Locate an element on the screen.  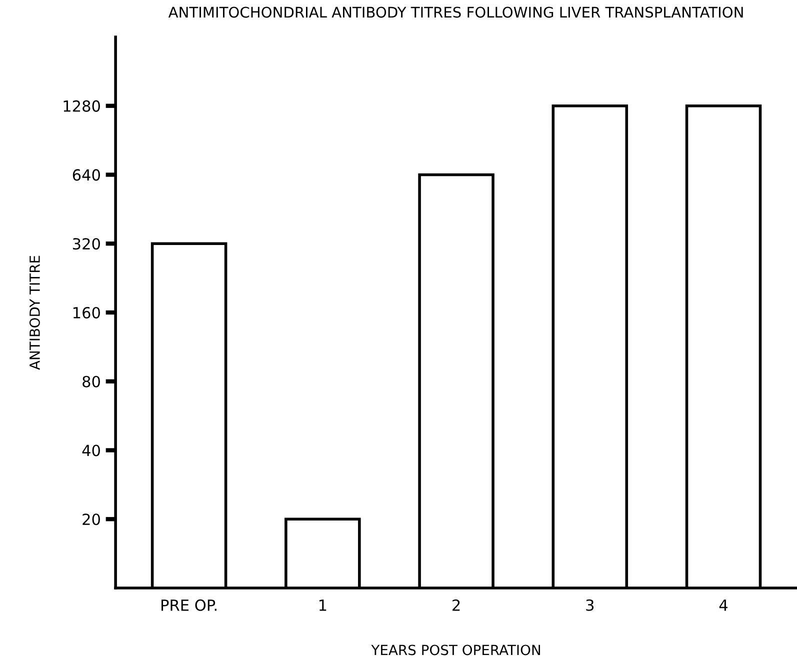
x-tick-label: PRE OP. is located at coordinates (189, 605).